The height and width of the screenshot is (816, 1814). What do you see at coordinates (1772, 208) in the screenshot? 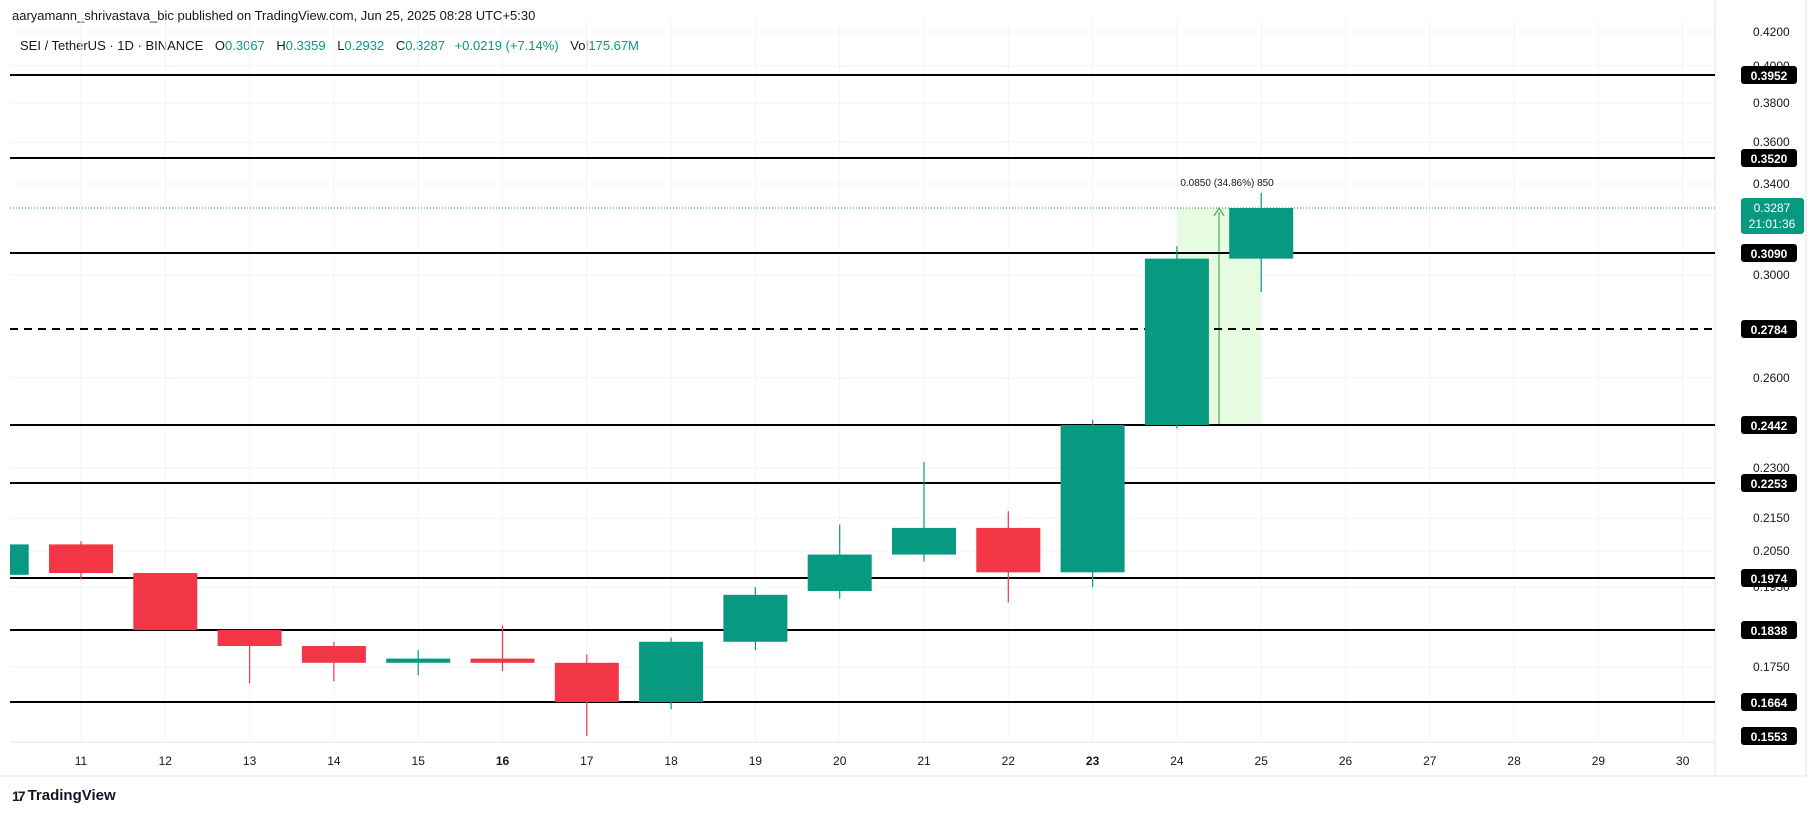
I see `current-price-label: 0.3287` at bounding box center [1772, 208].